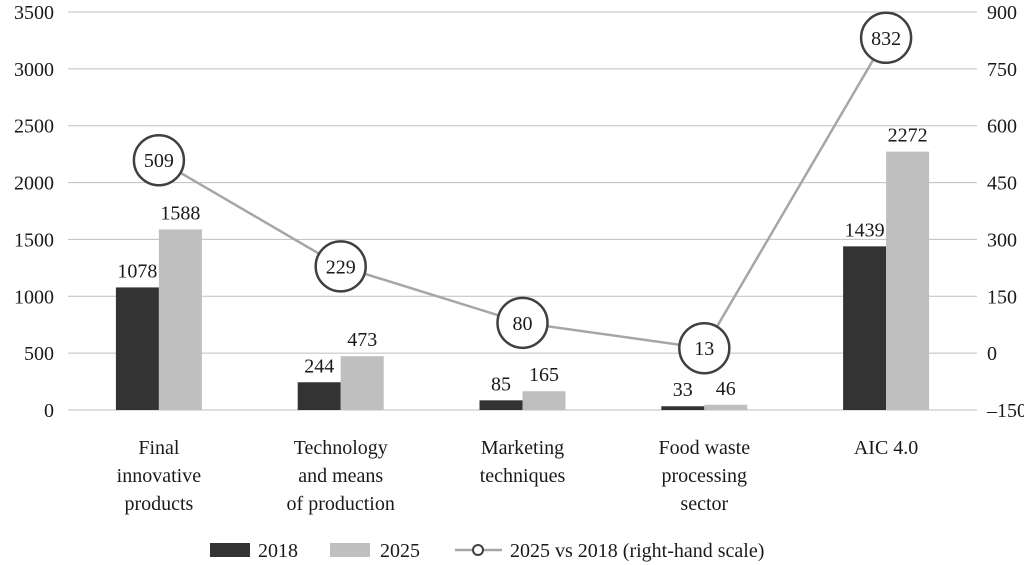 The width and height of the screenshot is (1024, 565). What do you see at coordinates (350, 550) in the screenshot?
I see `legend-swatch-2025` at bounding box center [350, 550].